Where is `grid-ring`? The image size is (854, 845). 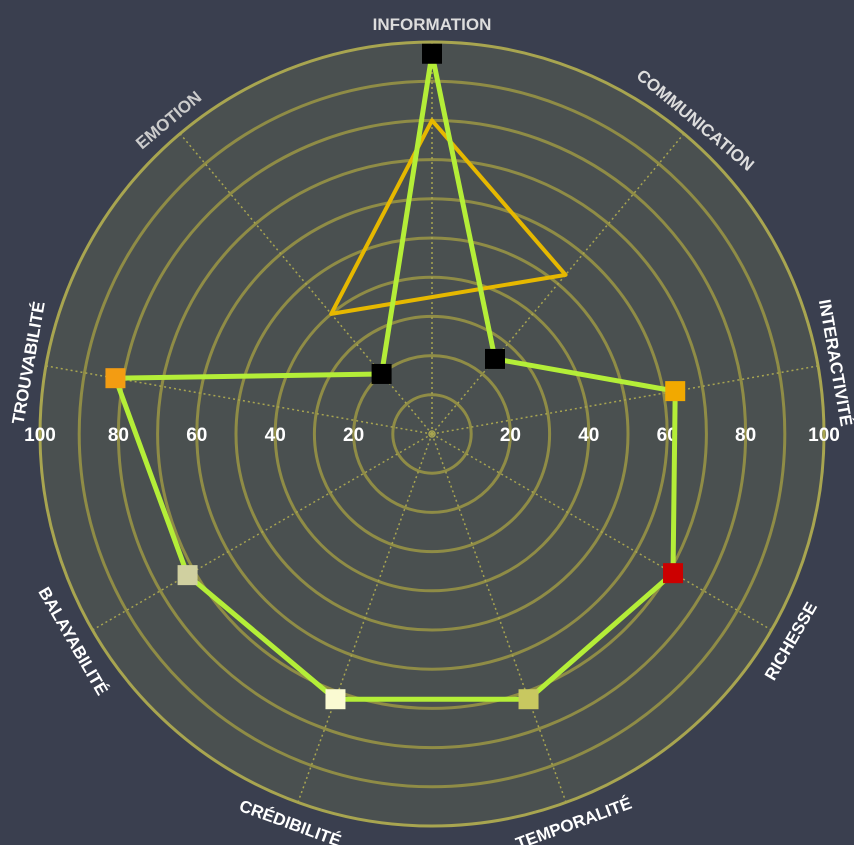 grid-ring is located at coordinates (432, 434).